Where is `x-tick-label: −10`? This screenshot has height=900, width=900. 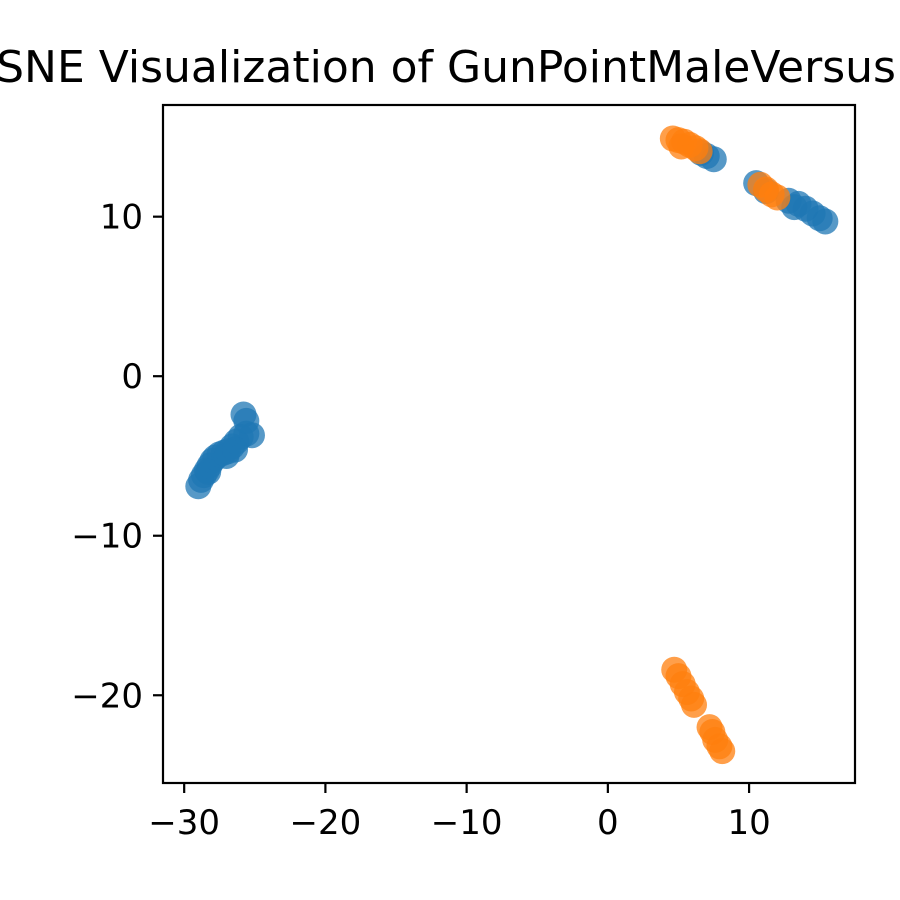 x-tick-label: −10 is located at coordinates (467, 823).